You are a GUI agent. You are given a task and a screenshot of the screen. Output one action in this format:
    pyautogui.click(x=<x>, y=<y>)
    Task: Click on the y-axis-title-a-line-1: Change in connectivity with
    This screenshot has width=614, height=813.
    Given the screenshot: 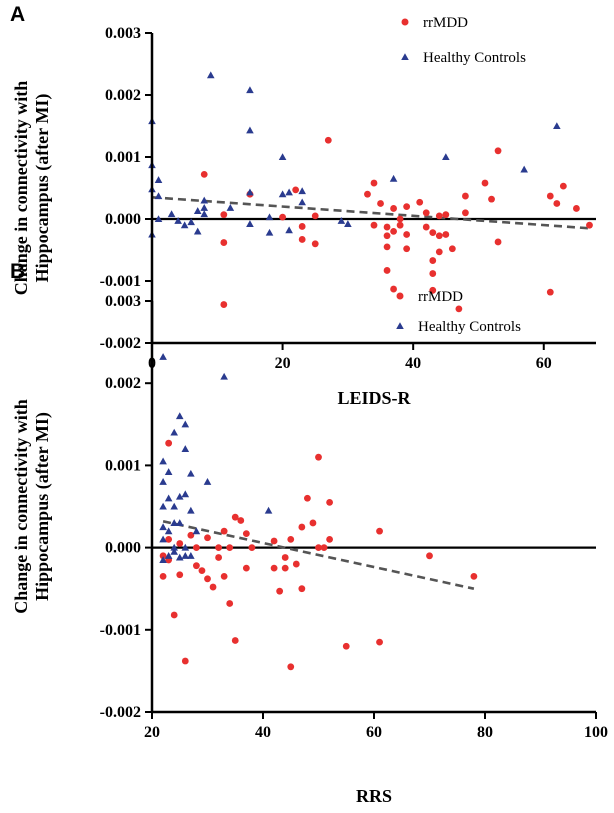 What is the action you would take?
    pyautogui.click(x=21, y=188)
    